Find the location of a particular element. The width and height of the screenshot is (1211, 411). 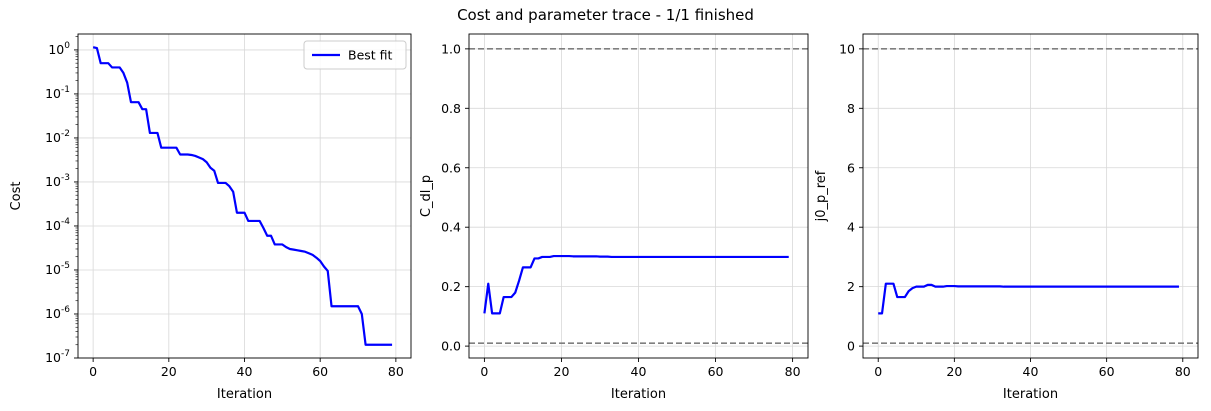

y-tick-label: 0.8 is located at coordinates (451, 108).